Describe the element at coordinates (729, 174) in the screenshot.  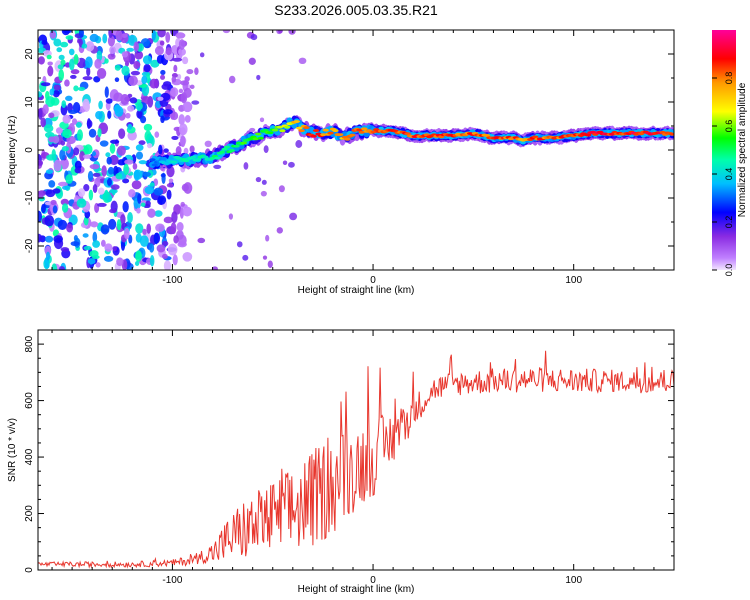
I see `colorbar-tick-label: 0.4` at that location.